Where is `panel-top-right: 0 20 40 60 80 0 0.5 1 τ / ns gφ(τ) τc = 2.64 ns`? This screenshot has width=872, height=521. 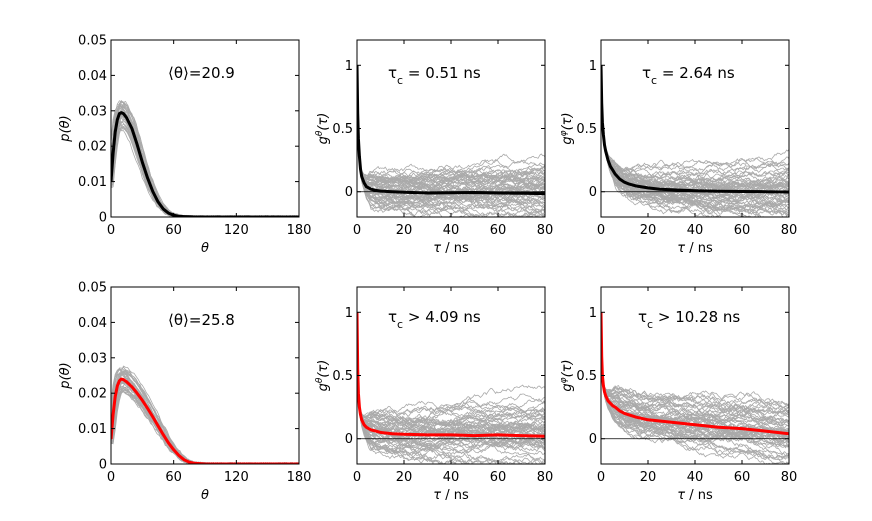
panel-top-right: 0 20 40 60 80 0 0.5 1 τ / ns gφ(τ) τc = 2.64 ns is located at coordinates (678, 147).